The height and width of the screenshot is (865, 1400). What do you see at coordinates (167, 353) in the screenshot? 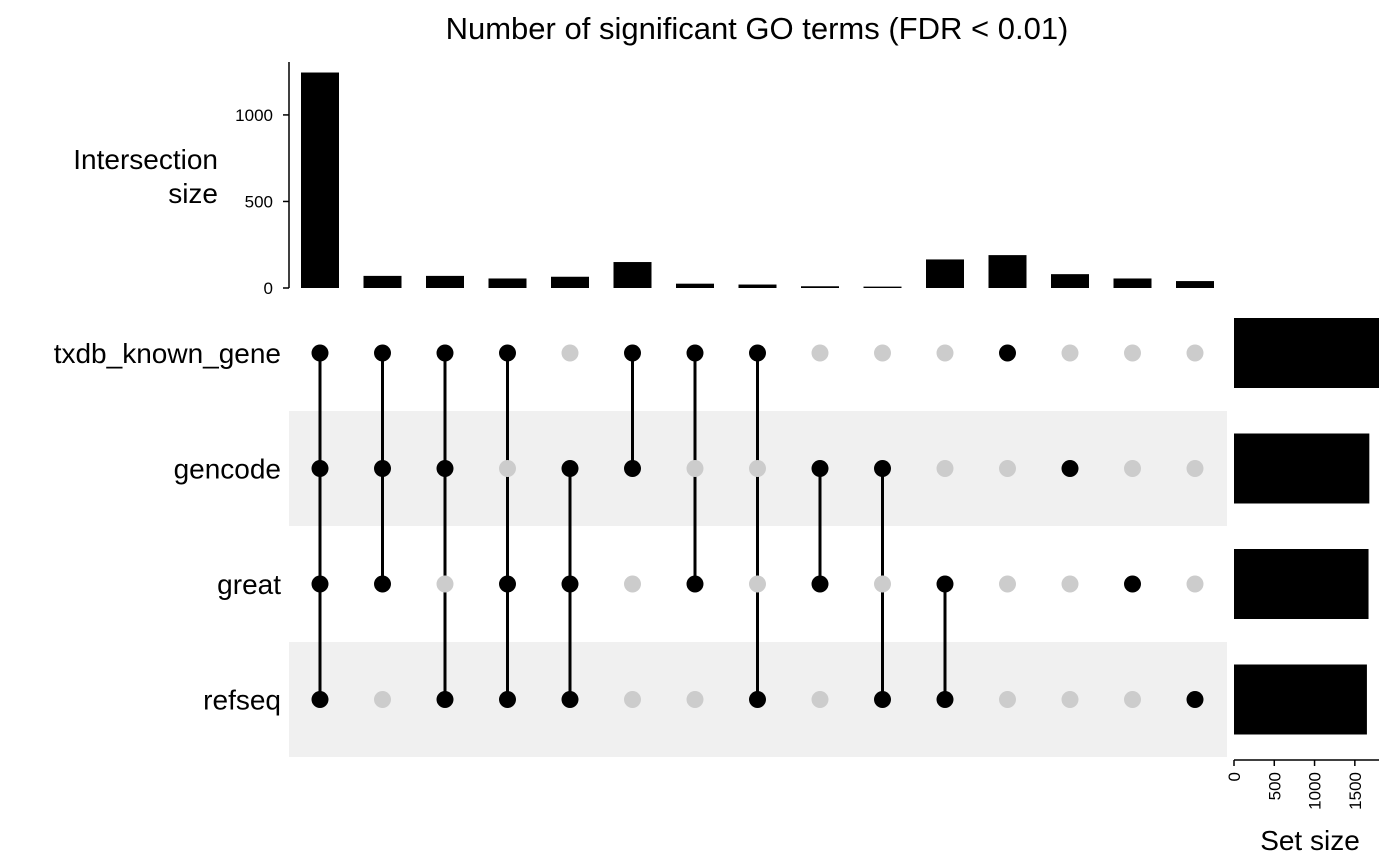
I see `set-label: txdb_known_gene` at bounding box center [167, 353].